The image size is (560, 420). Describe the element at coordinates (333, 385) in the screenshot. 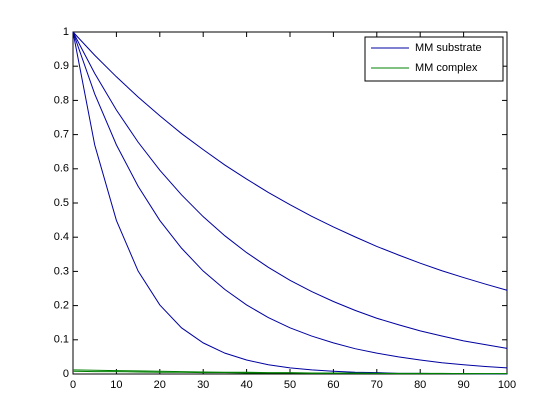

I see `x-tick-label: 60` at that location.